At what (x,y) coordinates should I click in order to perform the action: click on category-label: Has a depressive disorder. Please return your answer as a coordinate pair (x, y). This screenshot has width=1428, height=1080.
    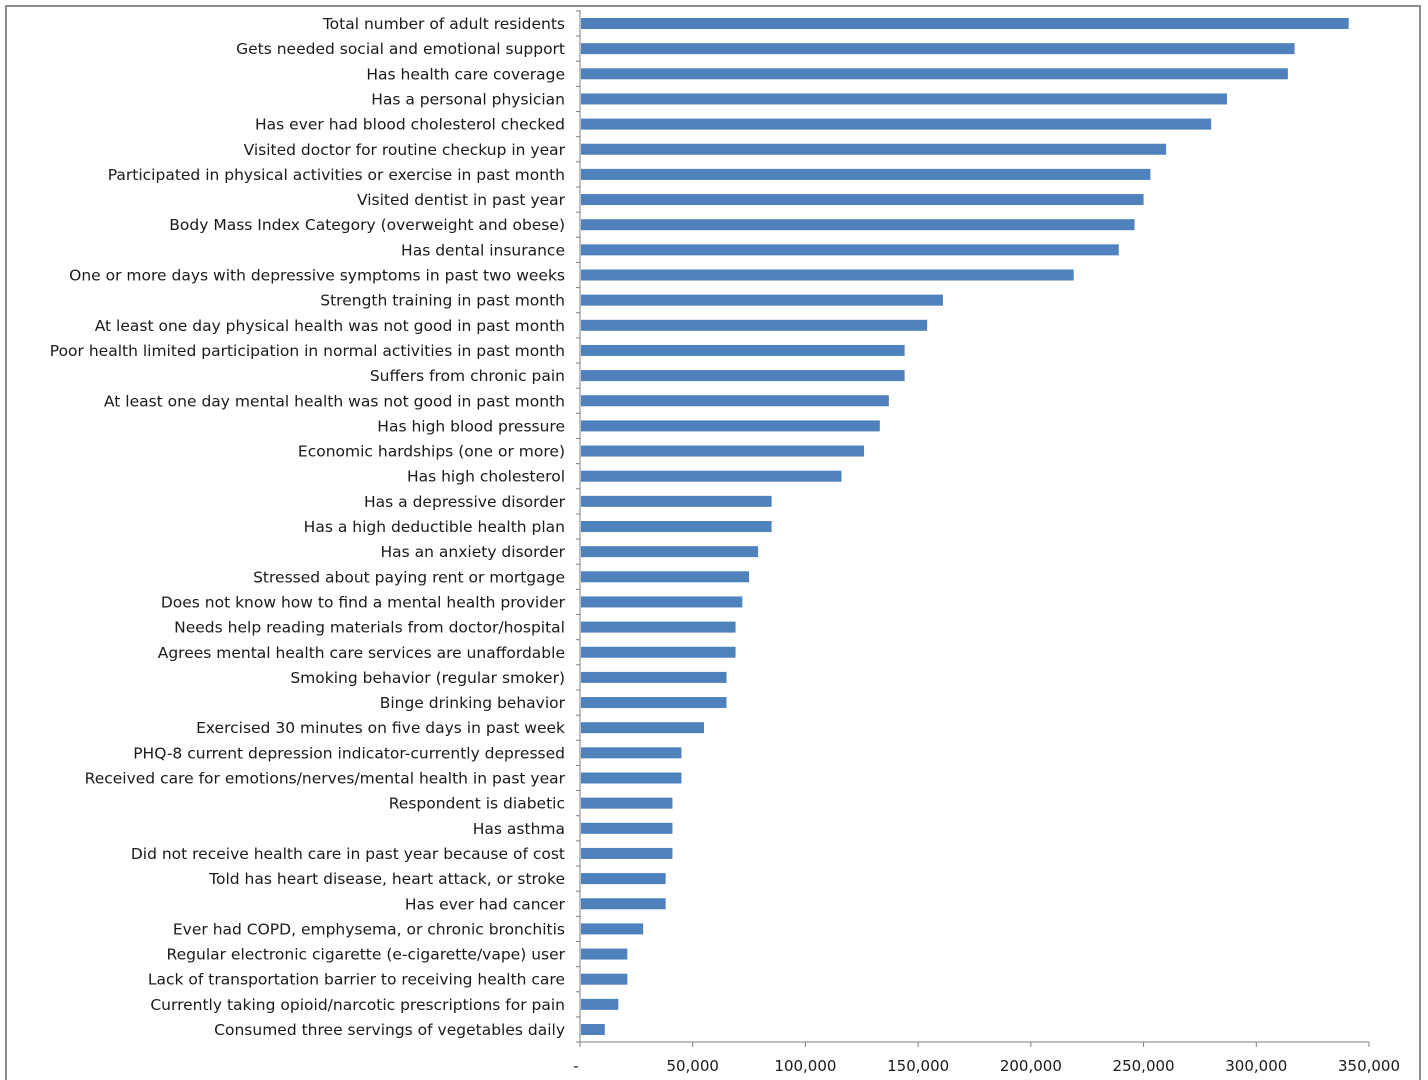
    Looking at the image, I should click on (465, 502).